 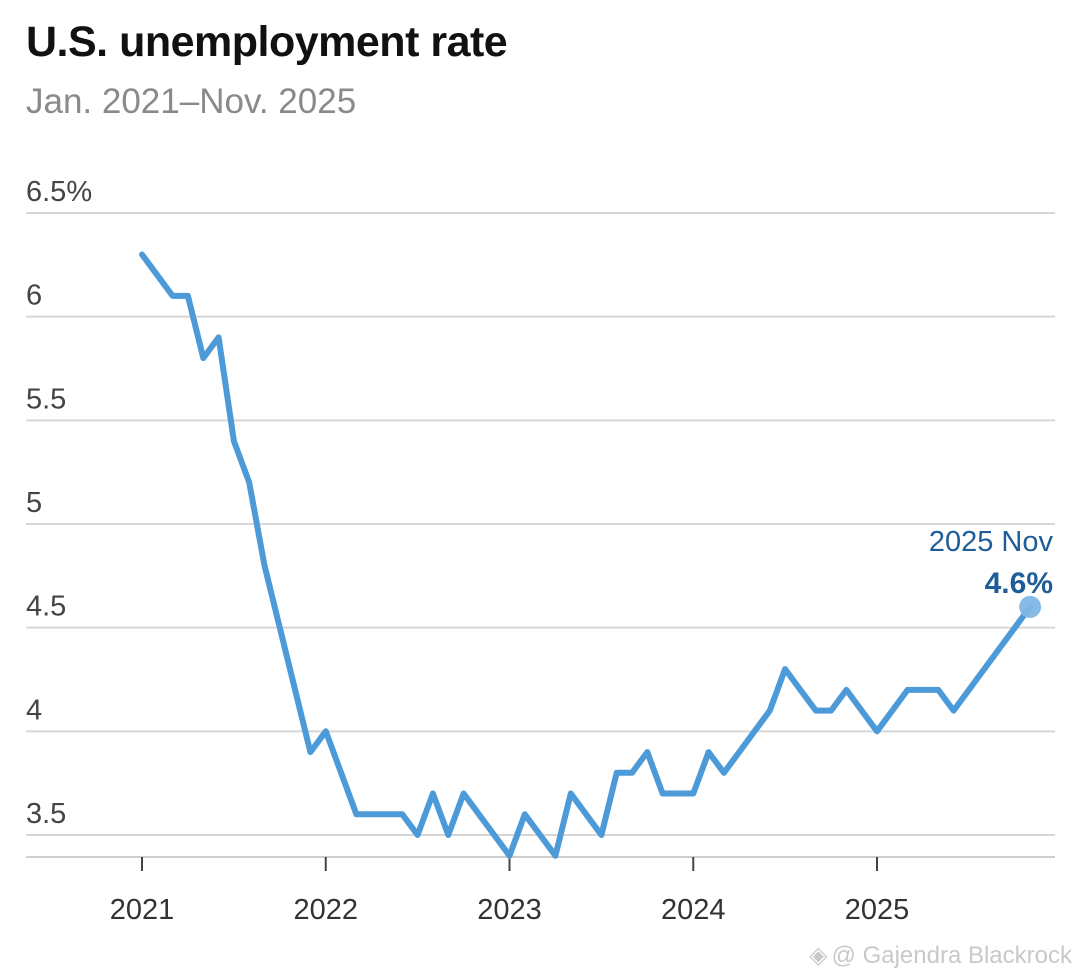 I want to click on x-tick-label: 2024, so click(x=693, y=910).